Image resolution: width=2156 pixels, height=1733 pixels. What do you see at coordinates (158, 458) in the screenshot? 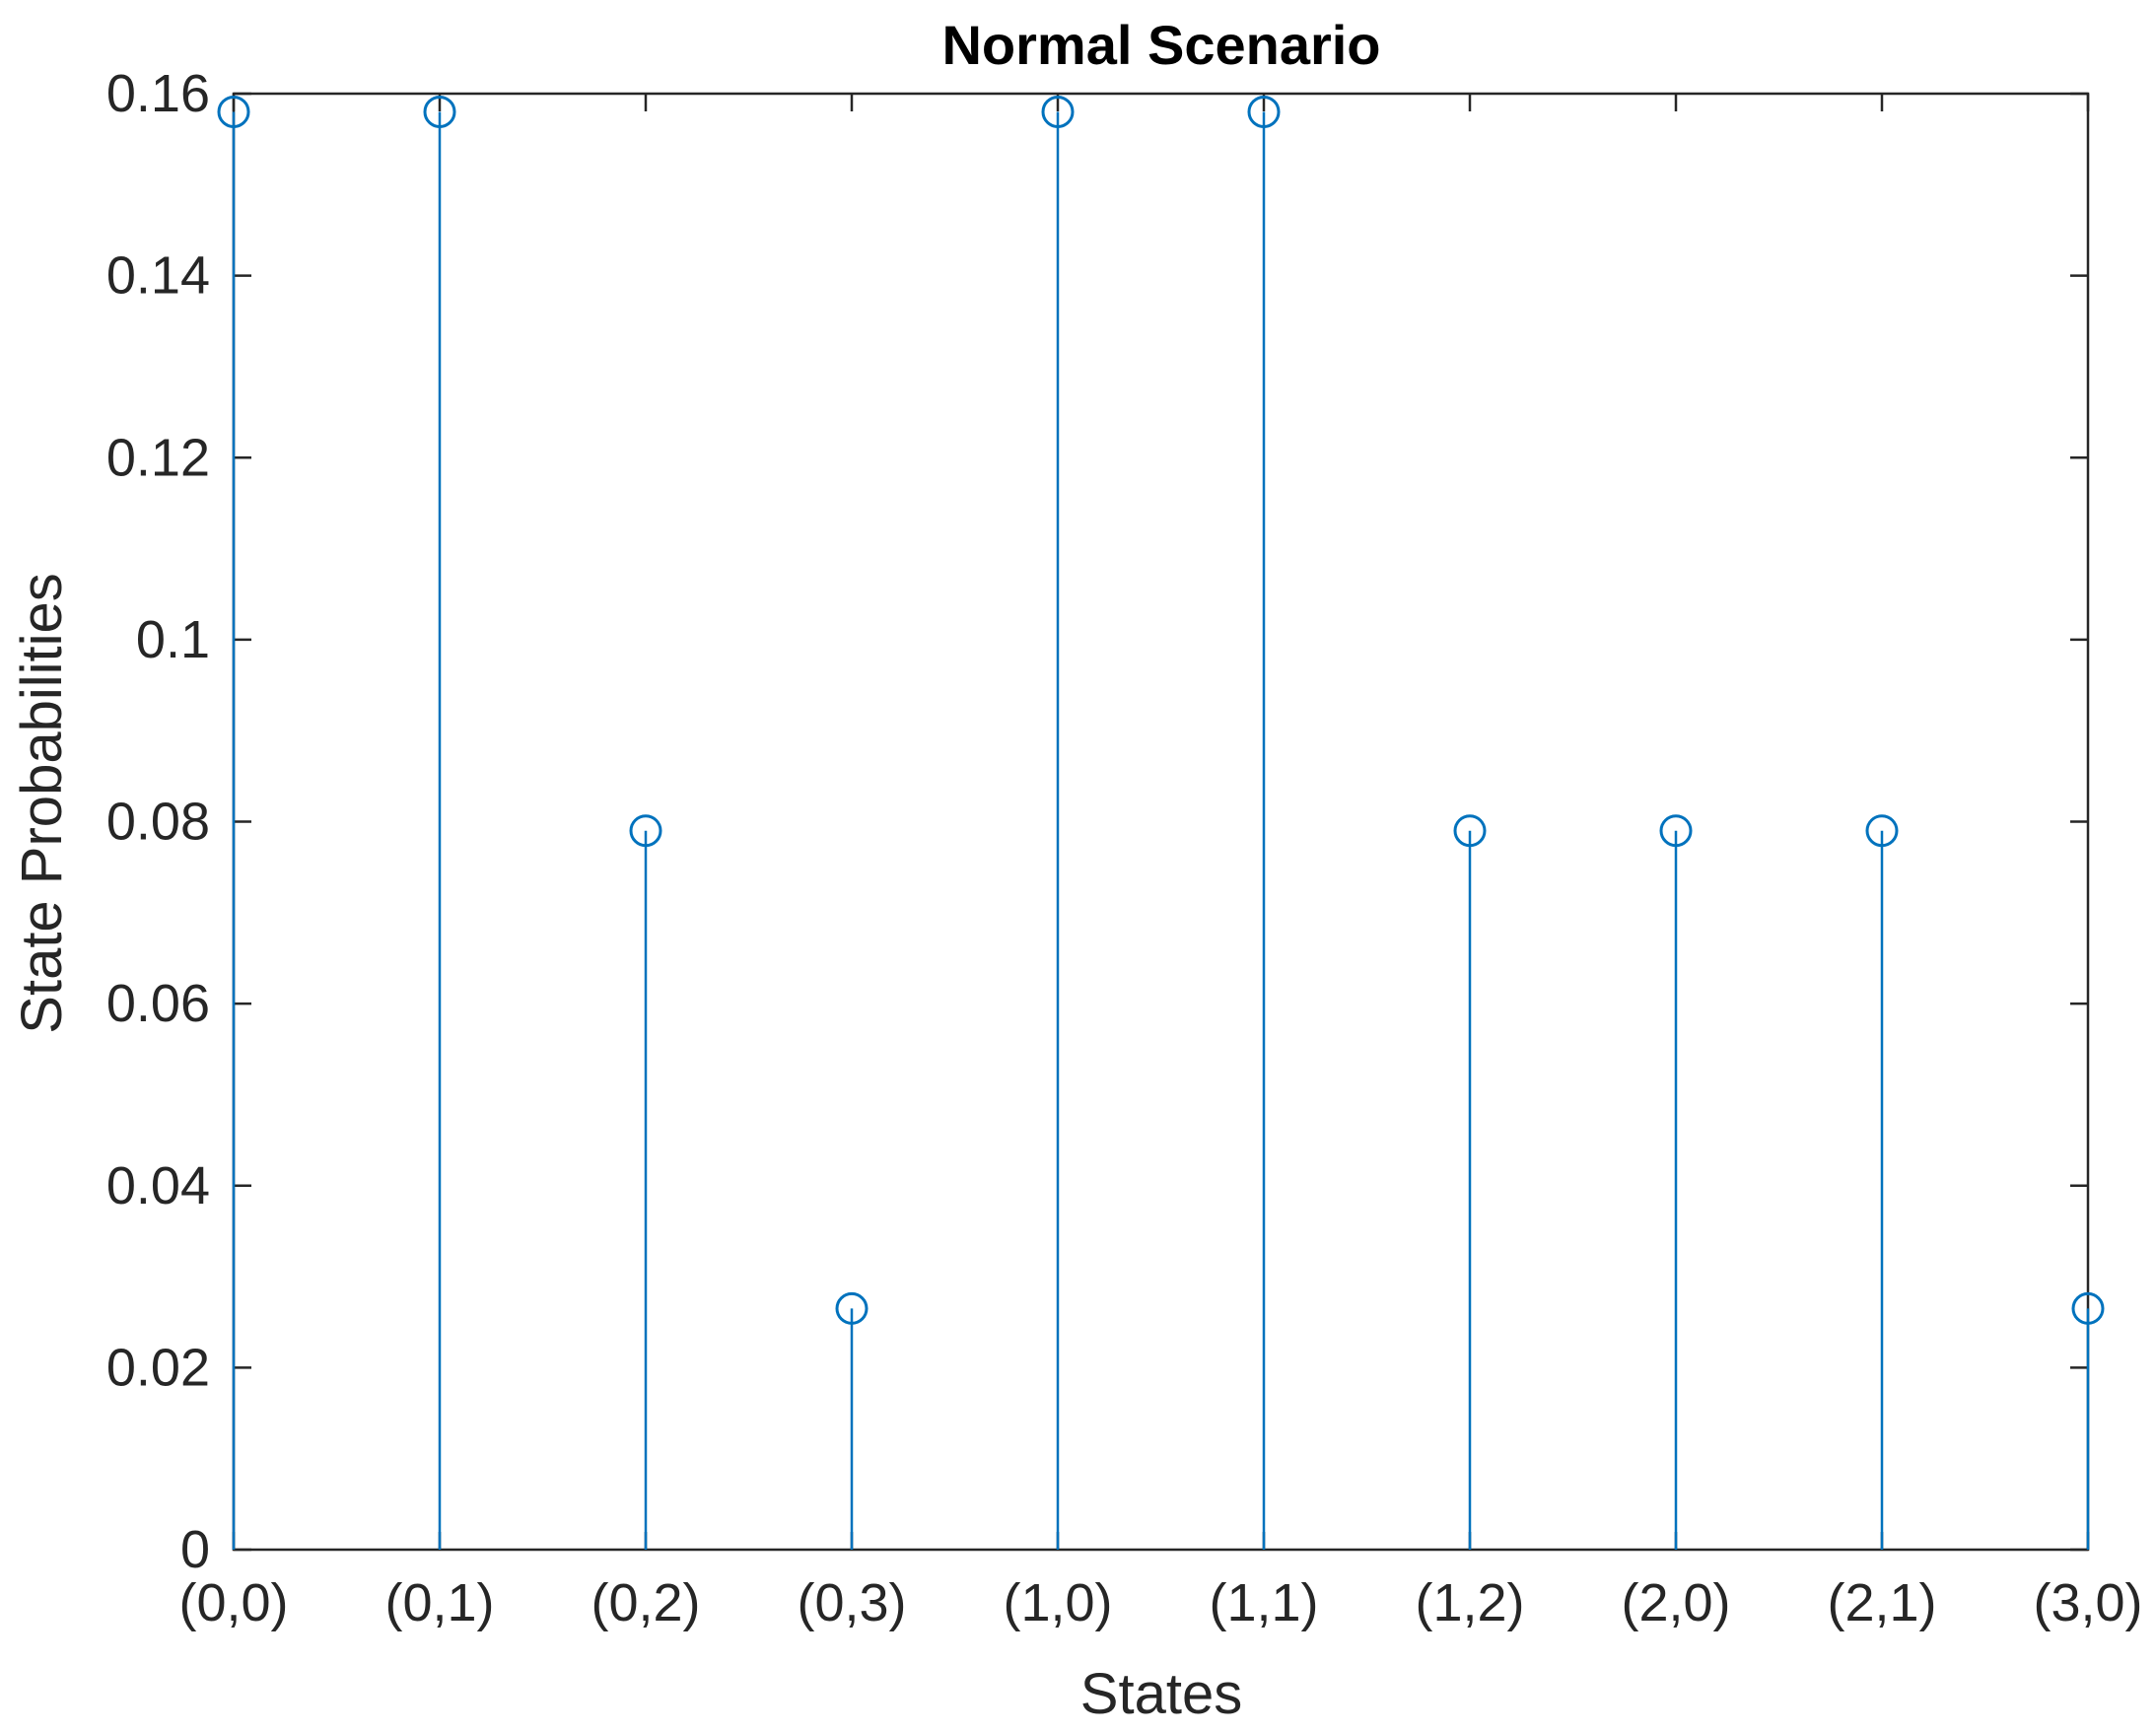
I see `y-tick-label: 0.12` at bounding box center [158, 458].